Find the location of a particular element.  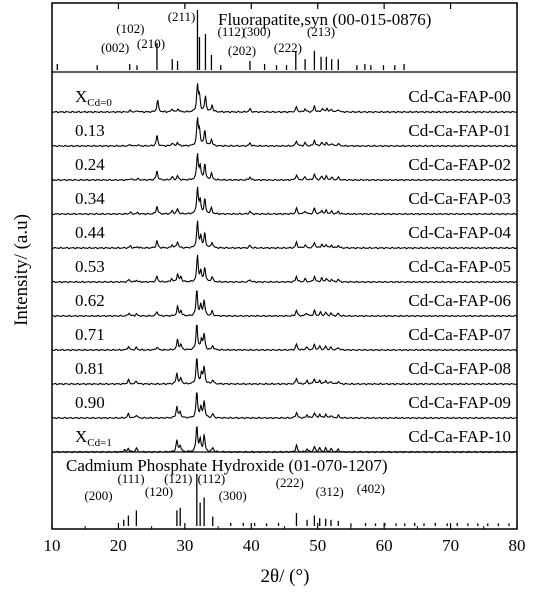

series-name-label: Cd-Ca-FAP-01 is located at coordinates (459, 130).